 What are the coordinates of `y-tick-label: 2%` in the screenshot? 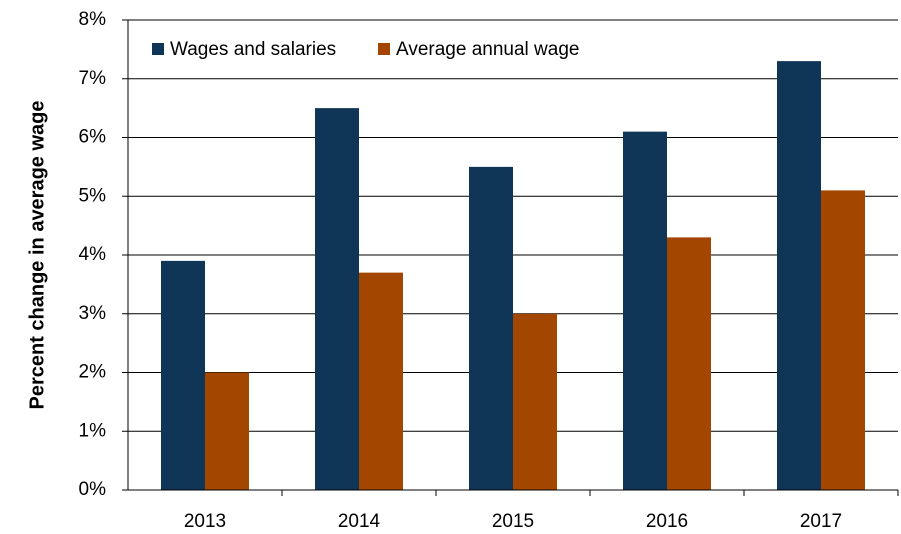 It's located at (93, 372).